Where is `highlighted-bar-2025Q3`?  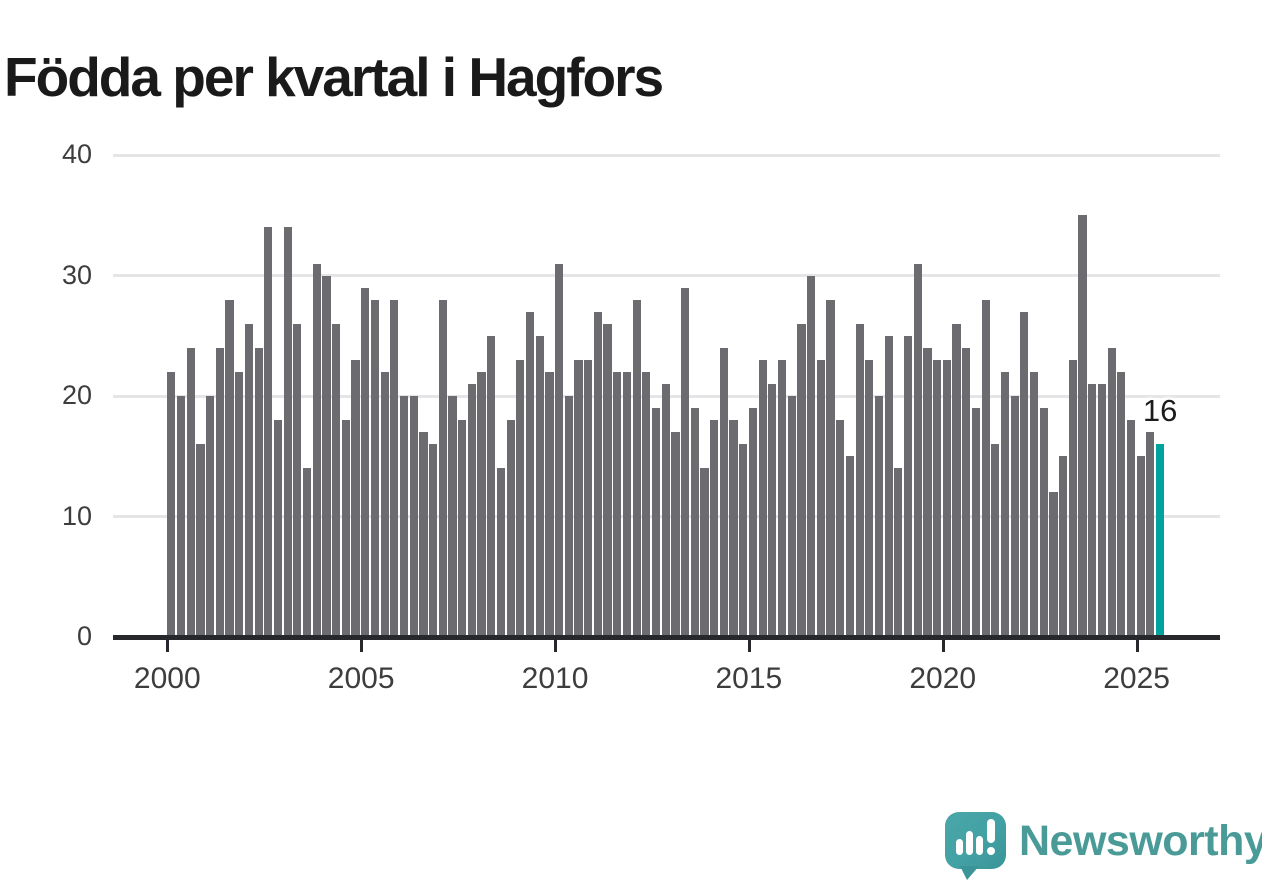 highlighted-bar-2025Q3 is located at coordinates (1160, 540).